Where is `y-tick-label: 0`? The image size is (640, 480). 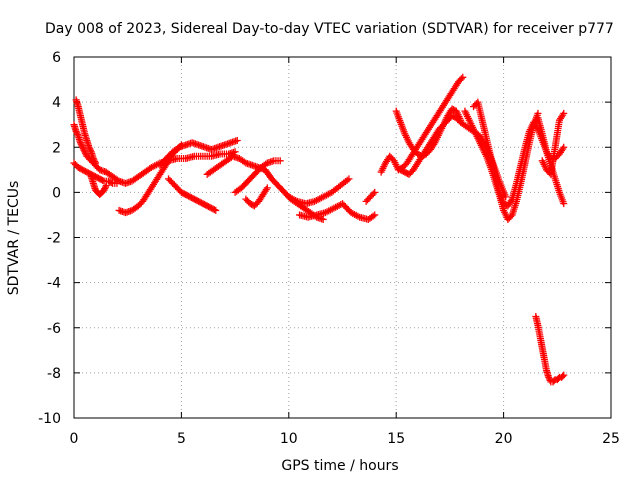
y-tick-label: 0 is located at coordinates (56, 193).